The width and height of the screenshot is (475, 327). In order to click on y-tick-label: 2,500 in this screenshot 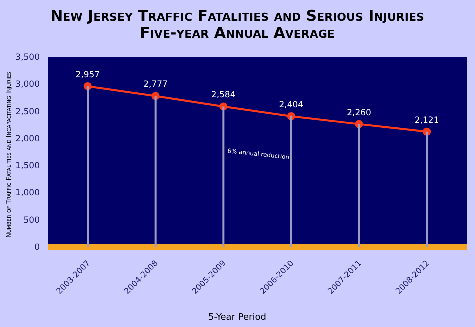, I will do `click(28, 112)`.